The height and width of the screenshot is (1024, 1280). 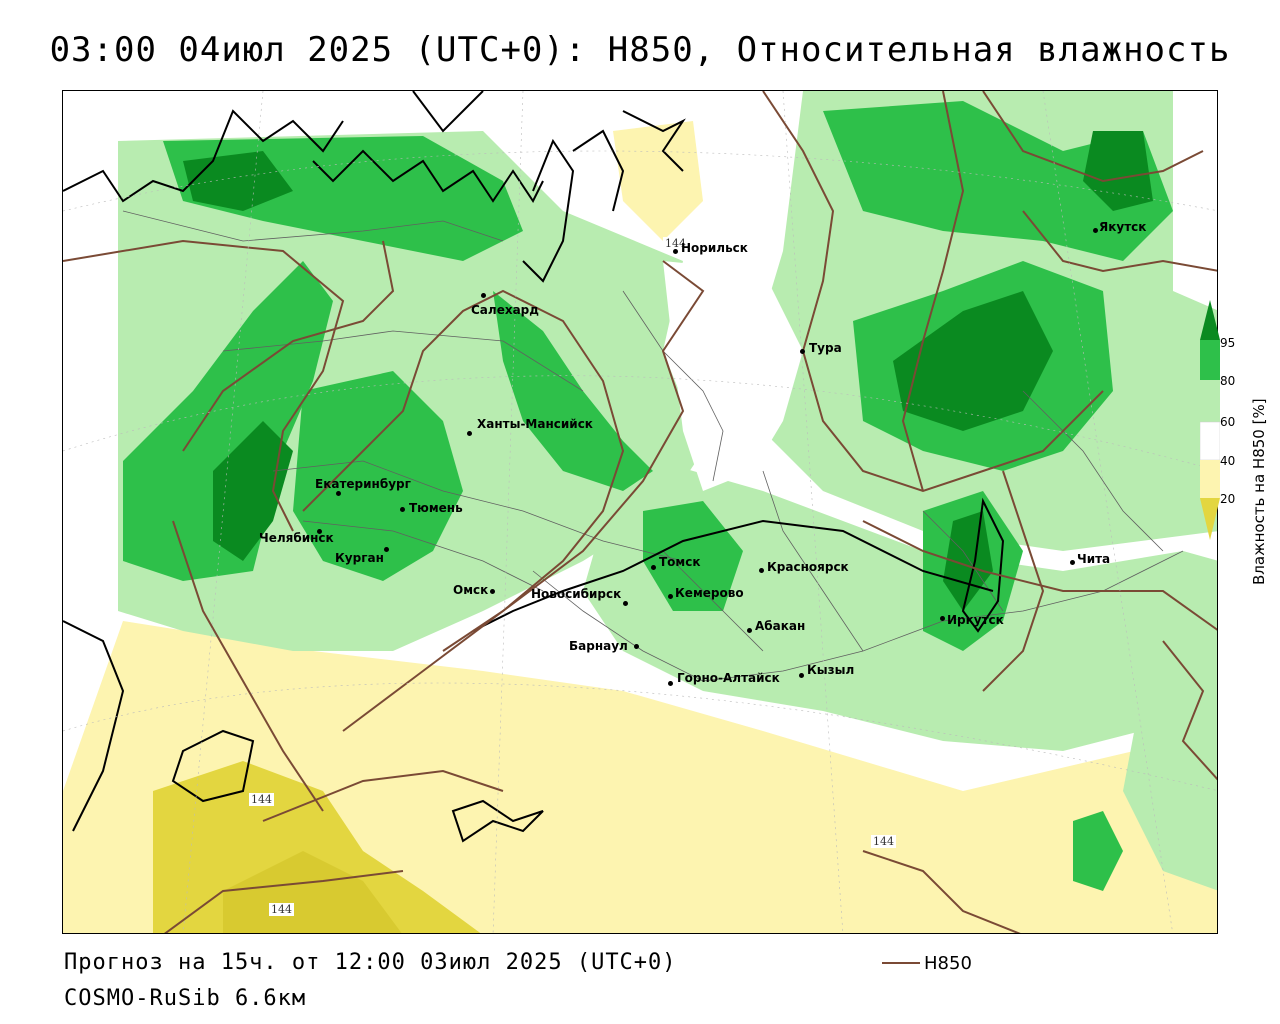 I want to click on city-label: Якутск, so click(x=1123, y=227).